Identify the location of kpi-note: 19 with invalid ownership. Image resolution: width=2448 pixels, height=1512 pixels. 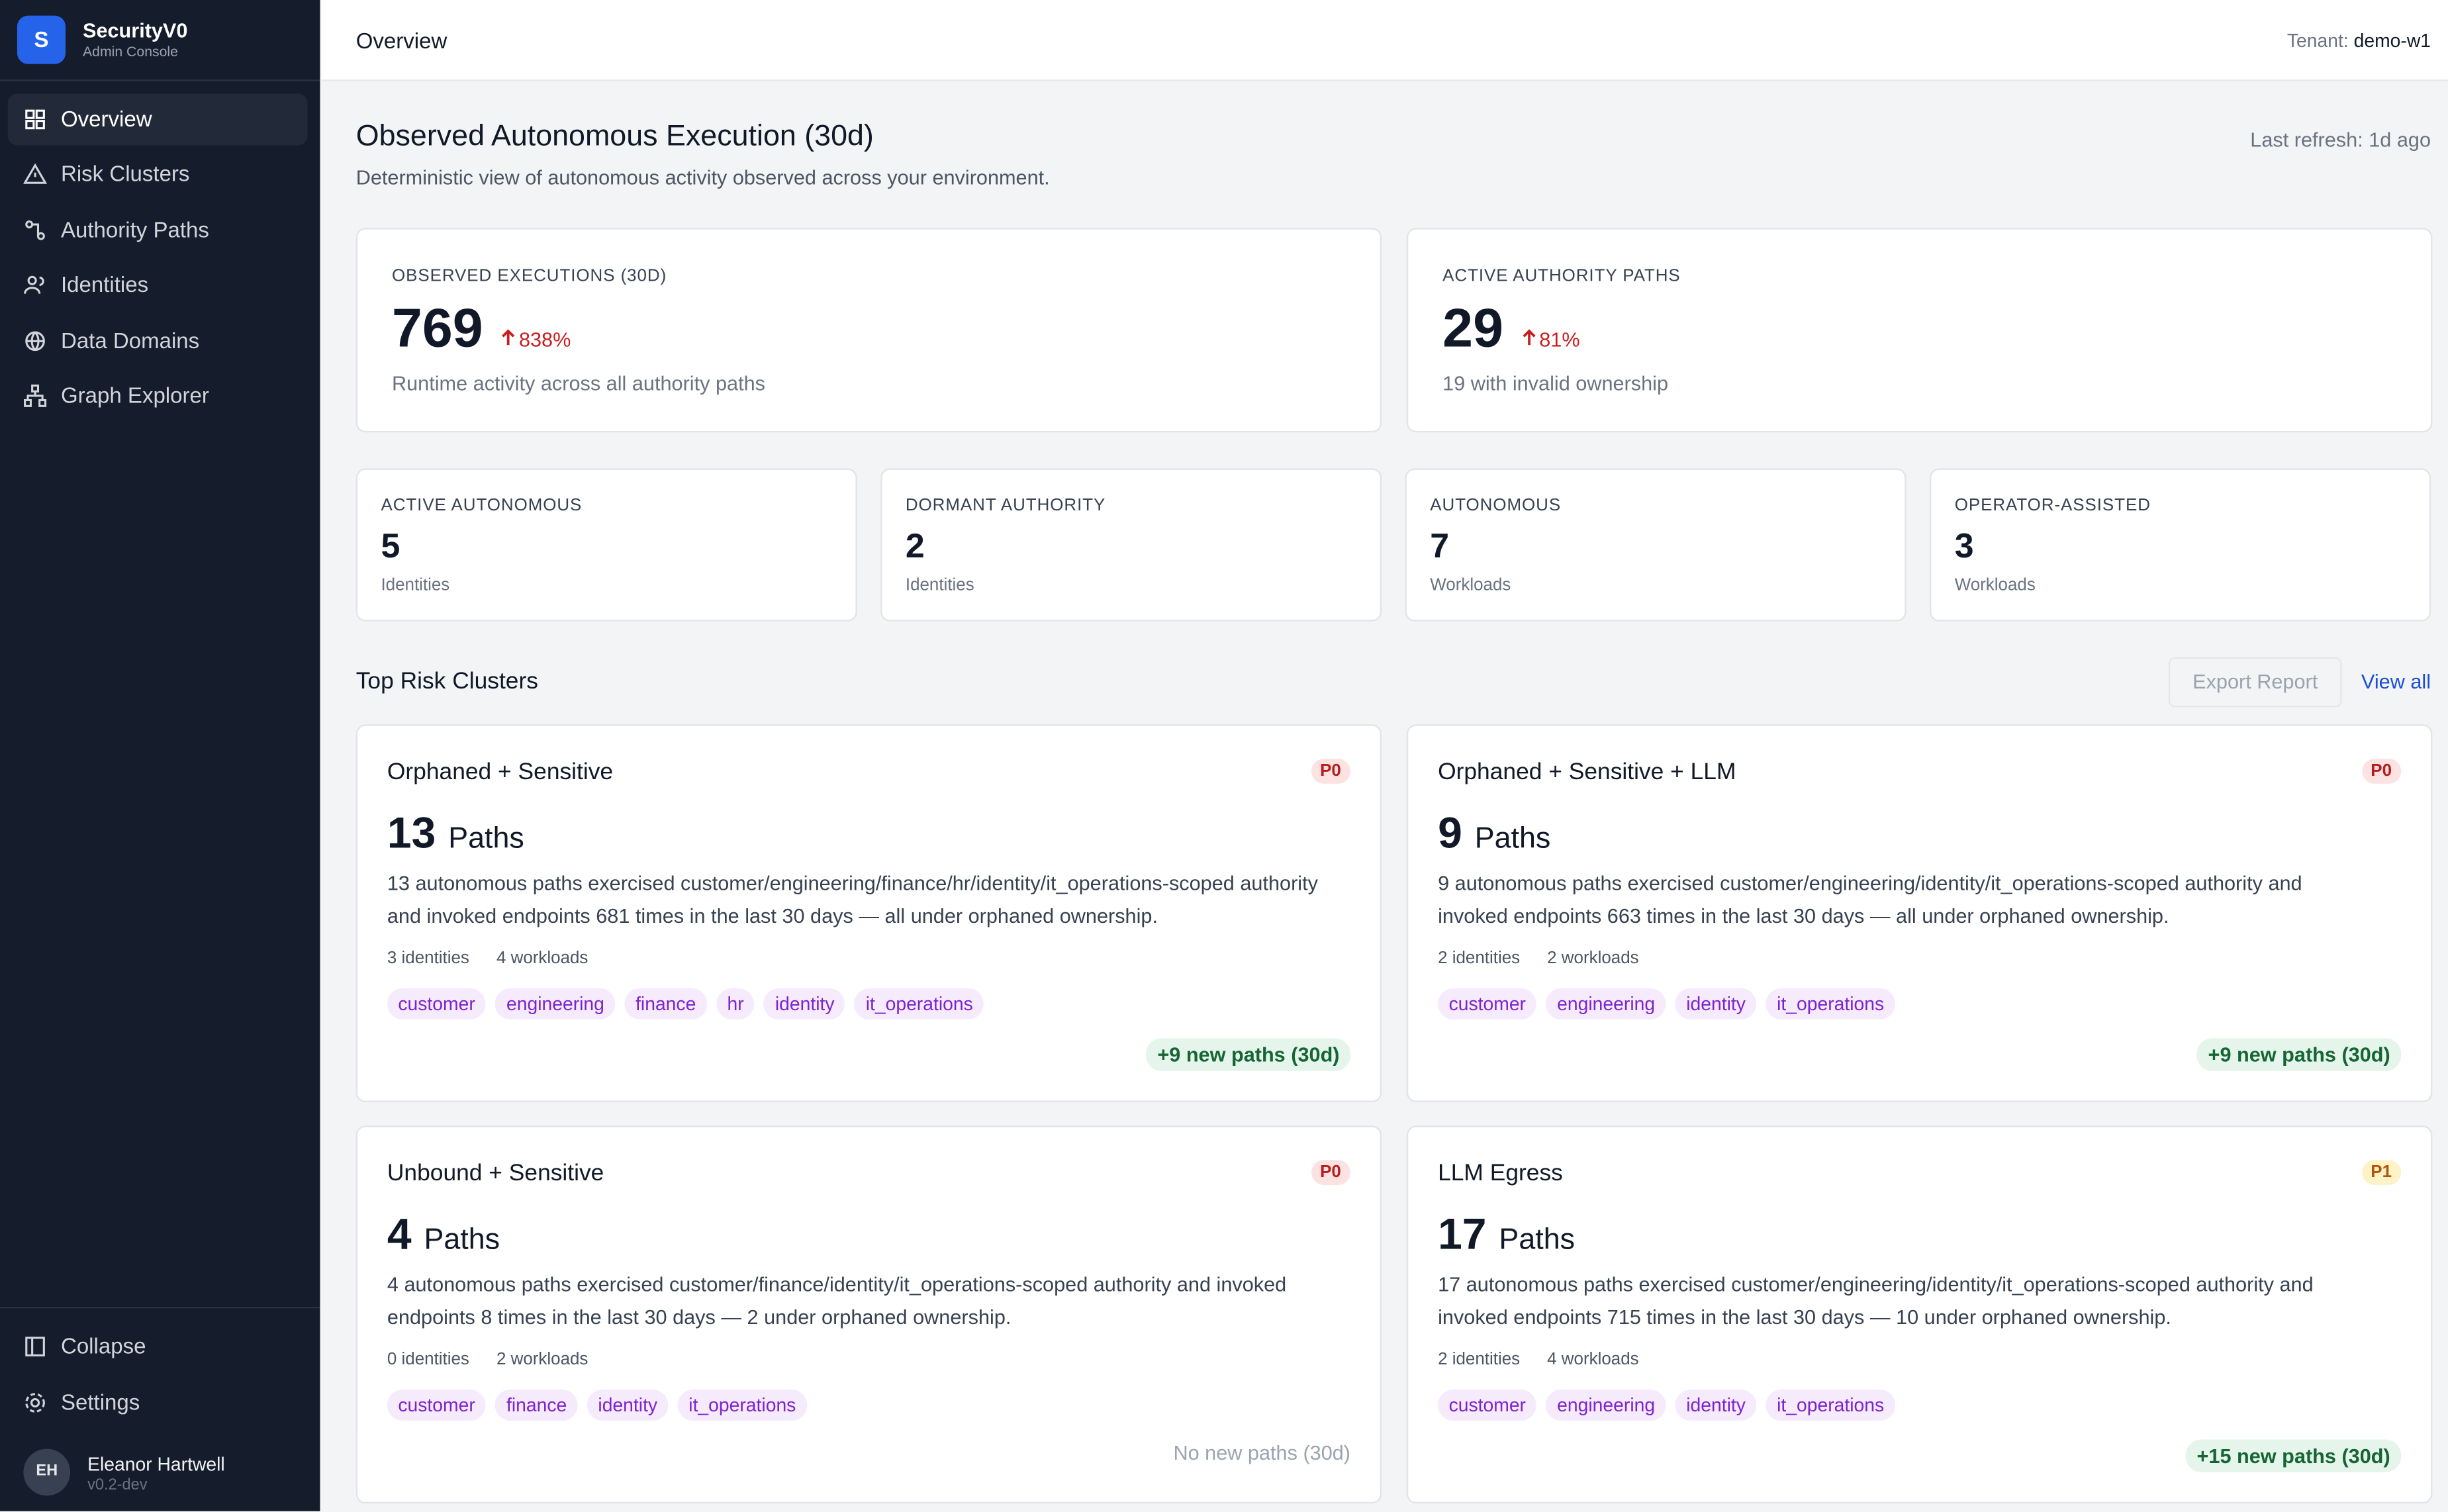
(1556, 383).